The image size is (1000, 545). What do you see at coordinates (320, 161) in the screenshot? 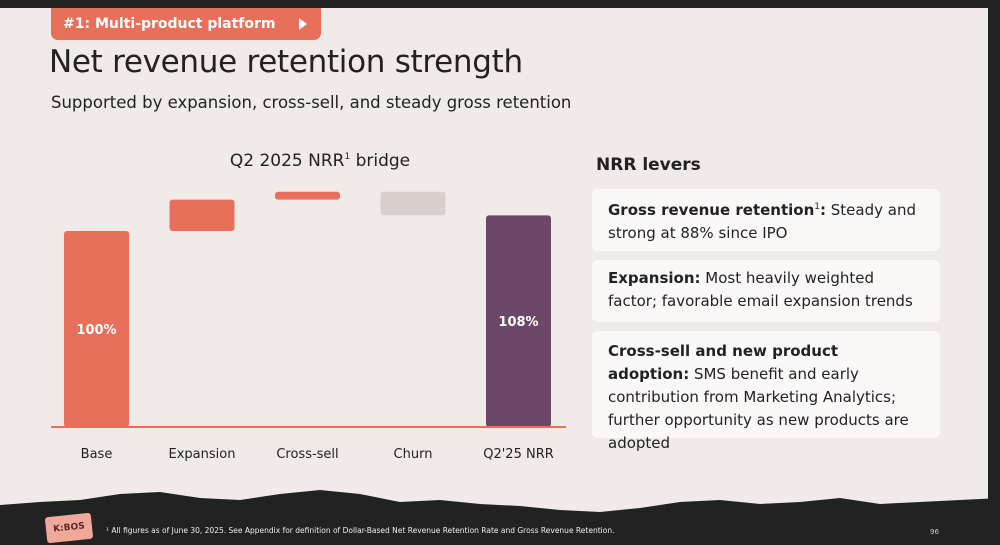
I see `chart-title: Q2 2025 NRR1 bridge` at bounding box center [320, 161].